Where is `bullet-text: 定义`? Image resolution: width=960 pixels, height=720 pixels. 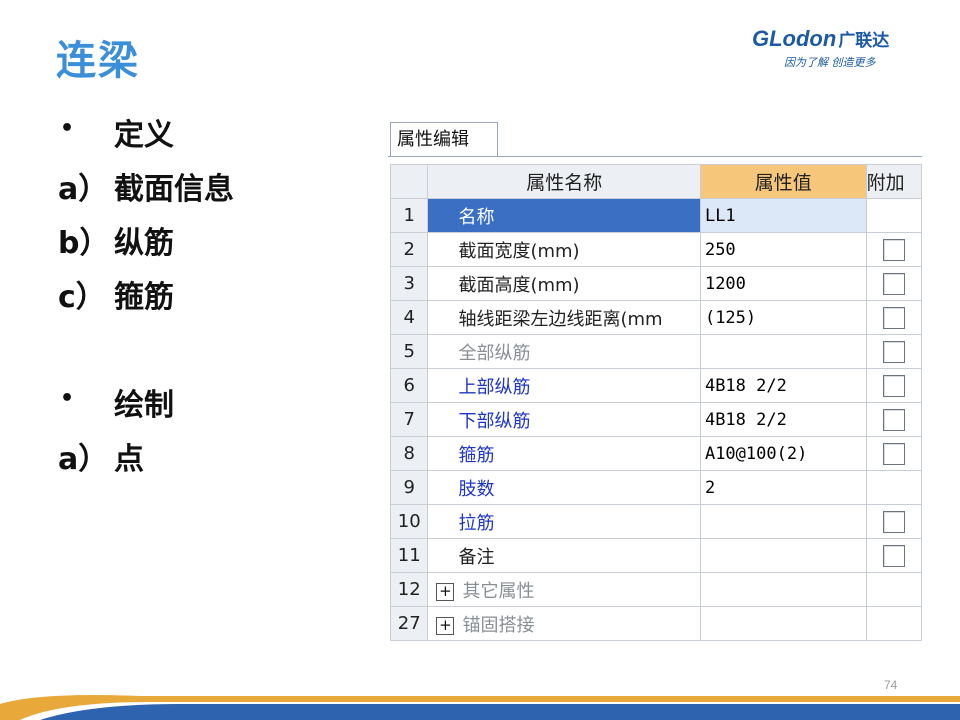 bullet-text: 定义 is located at coordinates (144, 135).